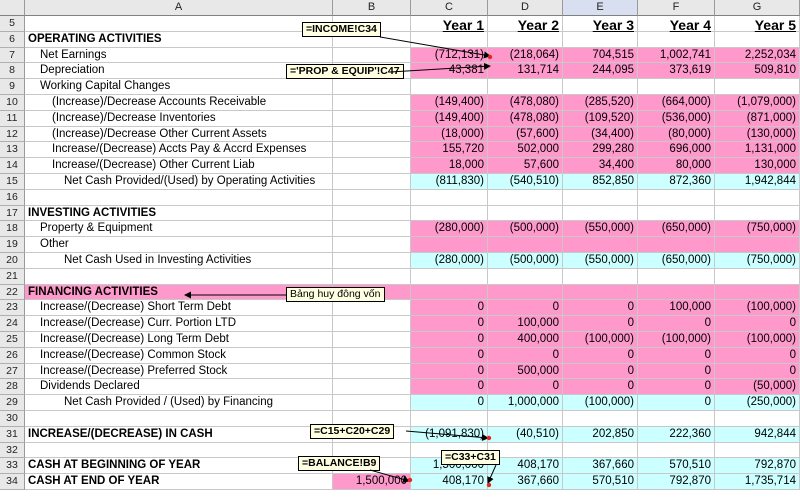 Image resolution: width=800 pixels, height=500 pixels. Describe the element at coordinates (757, 308) in the screenshot. I see `cell-g23: (100,000)` at that location.